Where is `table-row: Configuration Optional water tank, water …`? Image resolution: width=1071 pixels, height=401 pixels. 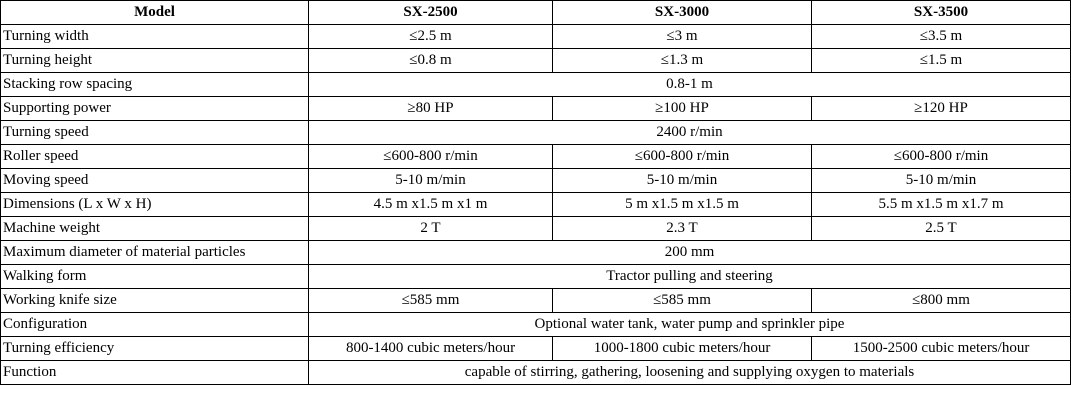
table-row: Configuration Optional water tank, water … is located at coordinates (535, 324).